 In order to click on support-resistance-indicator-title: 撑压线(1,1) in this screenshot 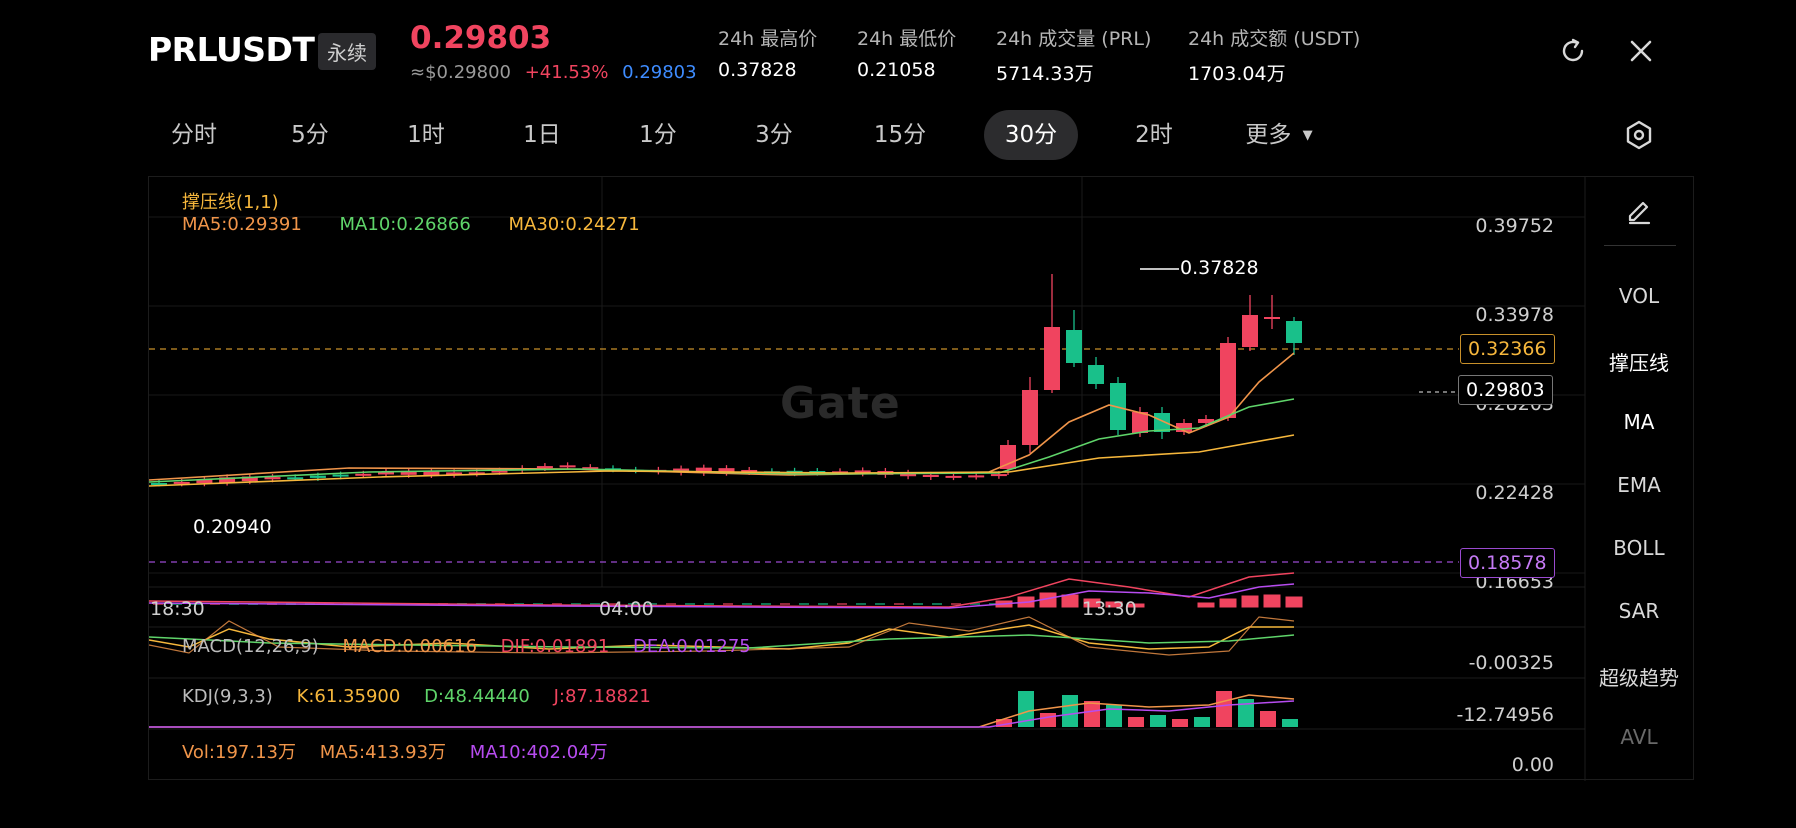, I will do `click(230, 202)`.